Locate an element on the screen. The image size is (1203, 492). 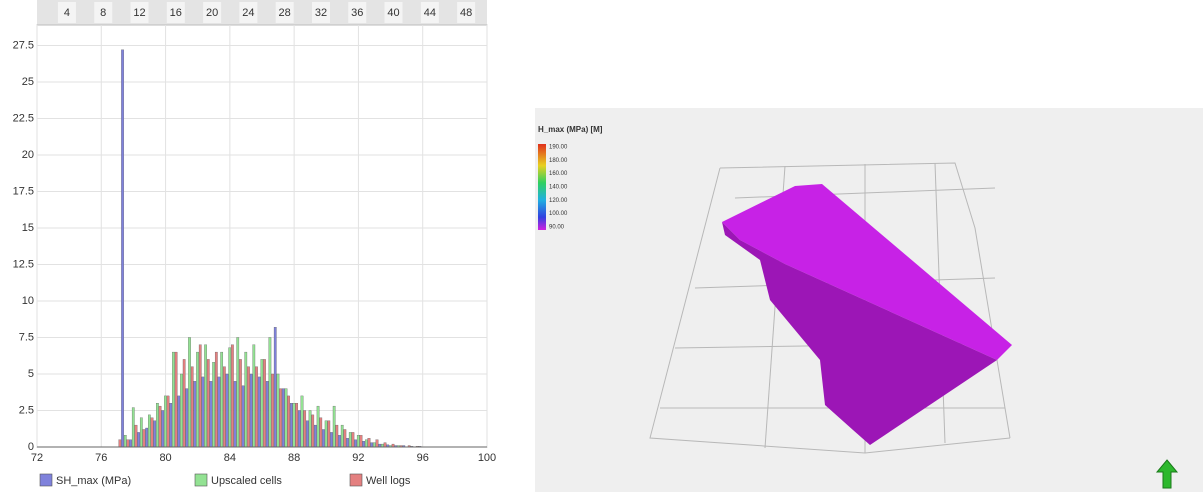
top-tick-label: 28 is located at coordinates (285, 13).